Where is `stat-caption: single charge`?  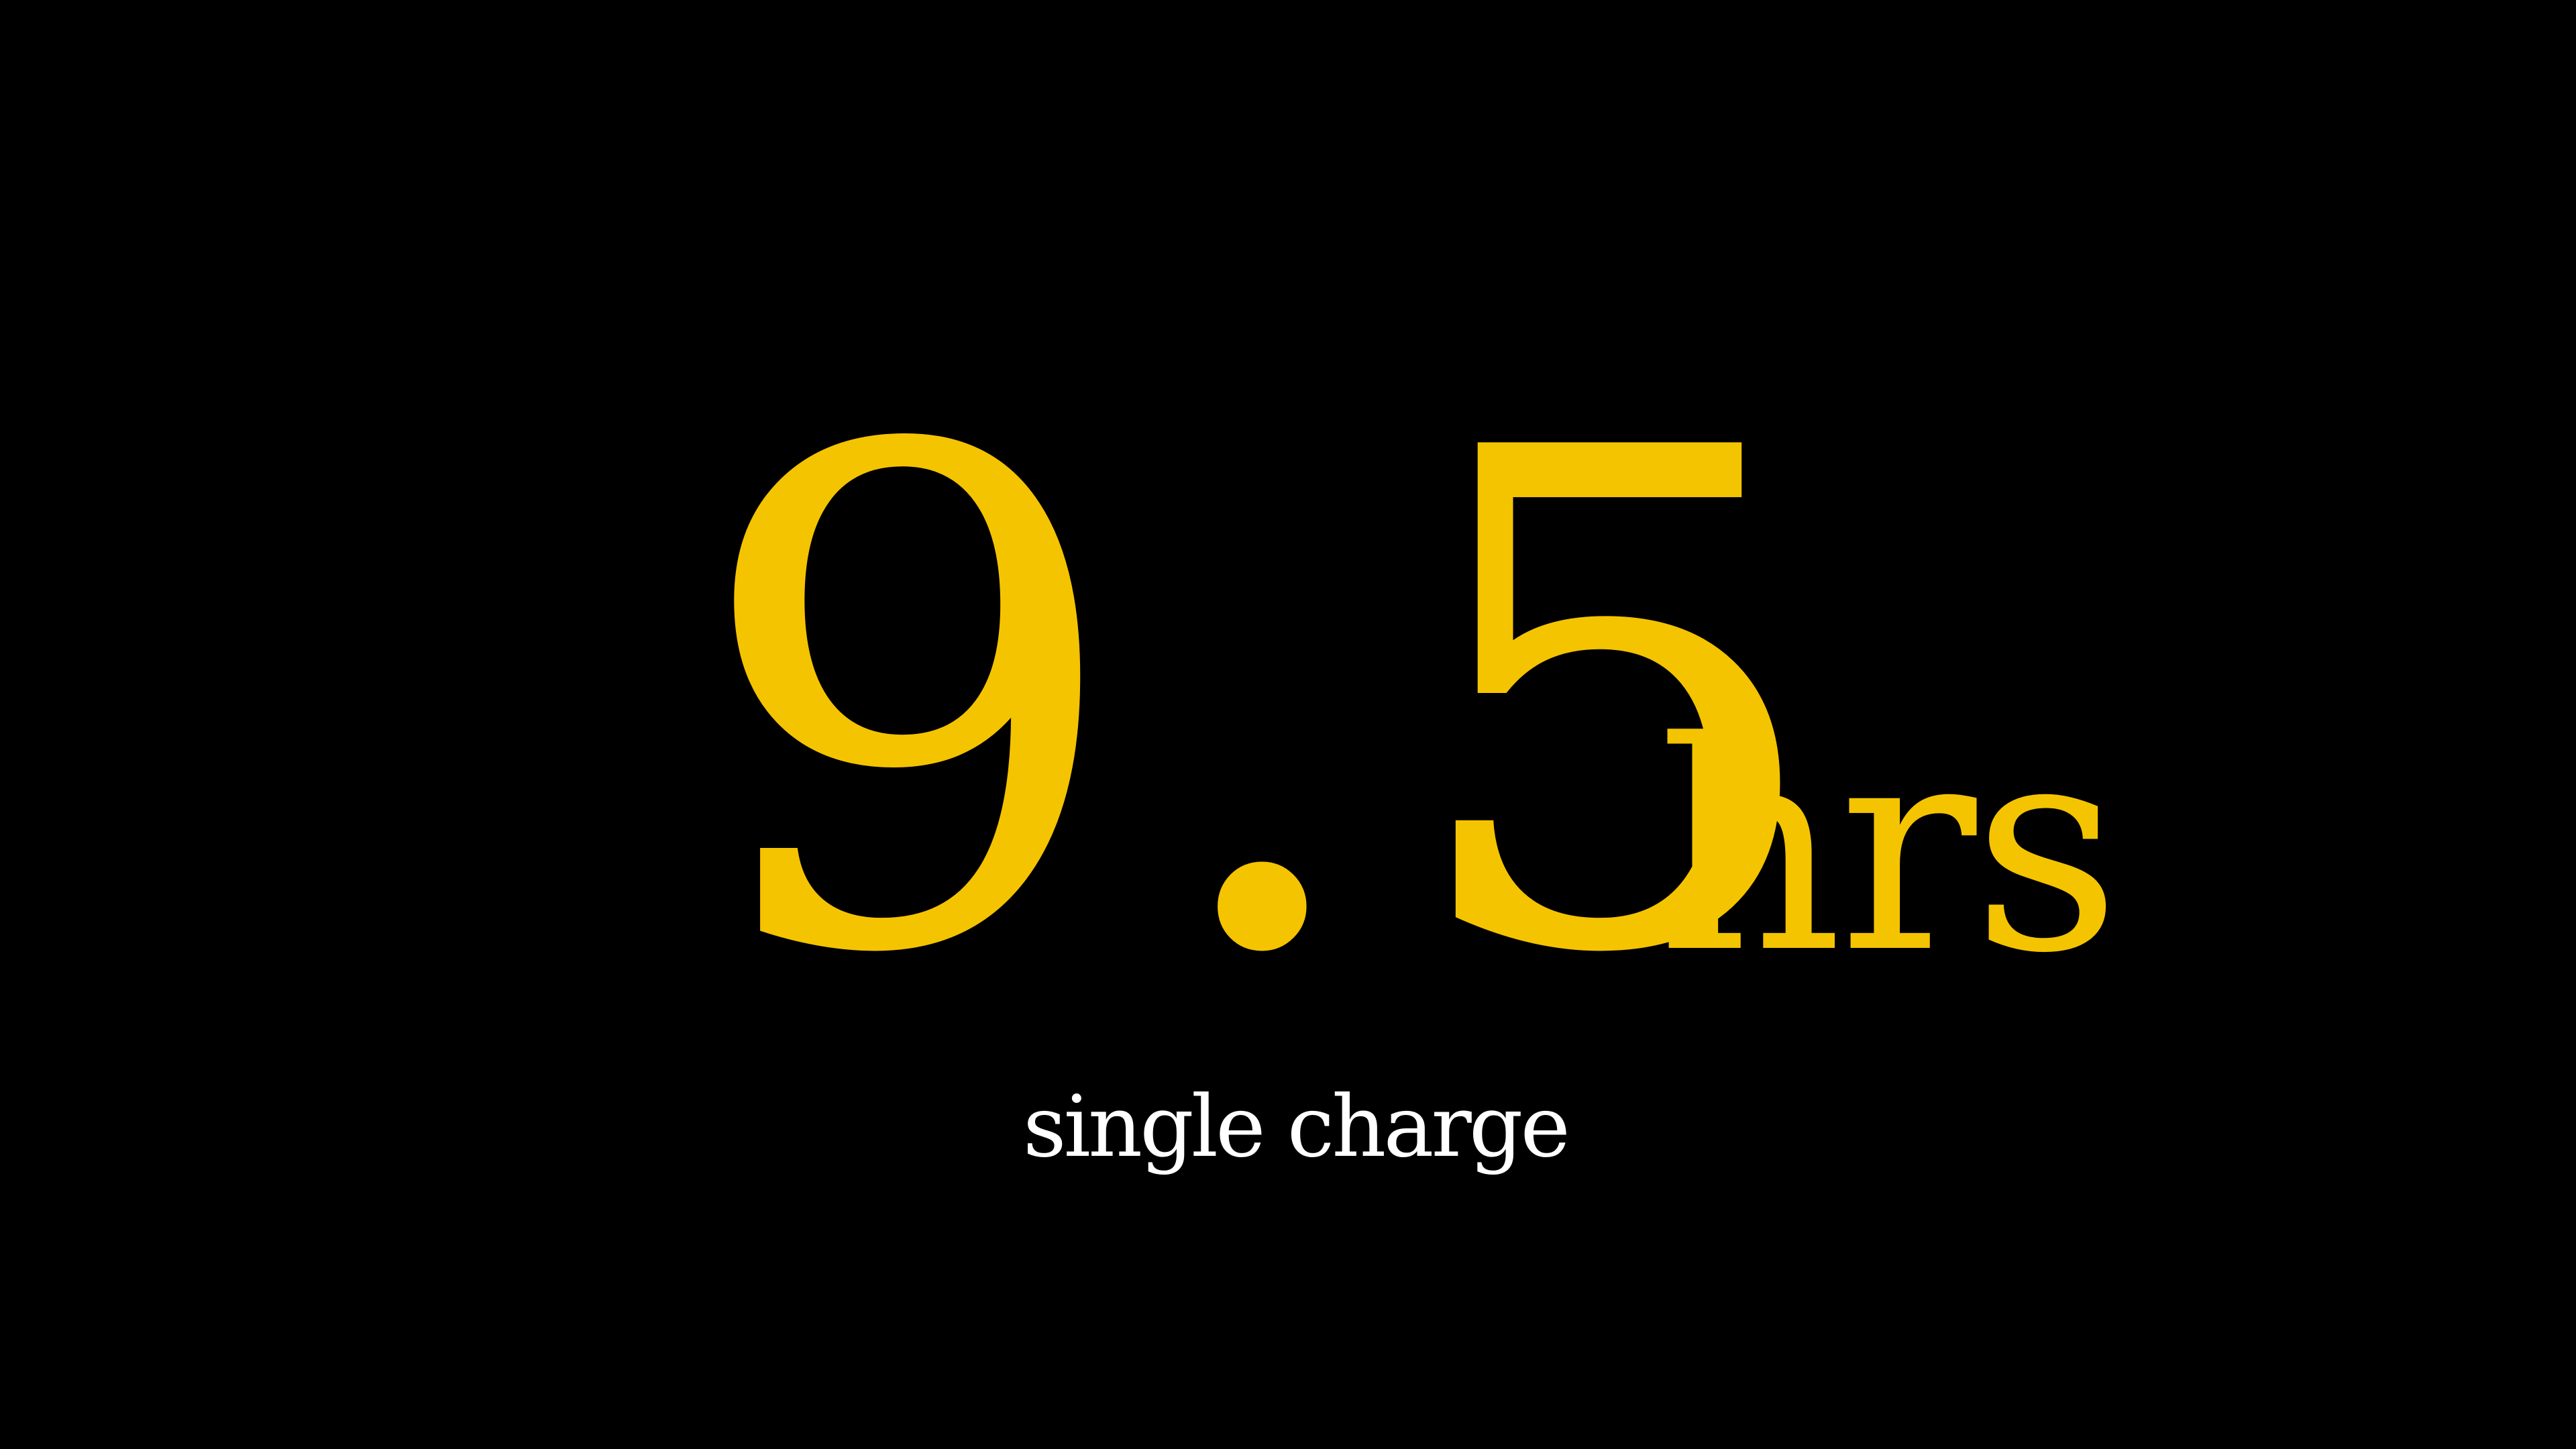 stat-caption: single charge is located at coordinates (1296, 1126).